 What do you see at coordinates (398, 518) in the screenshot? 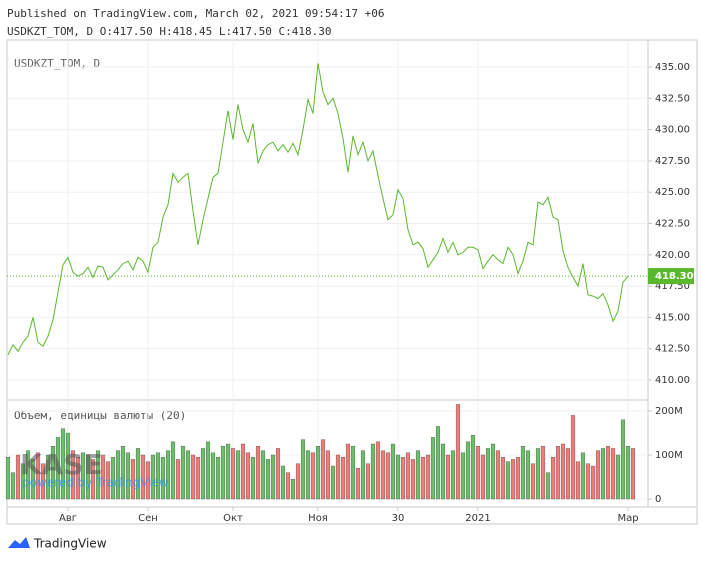
I see `x-tick-label: 30` at bounding box center [398, 518].